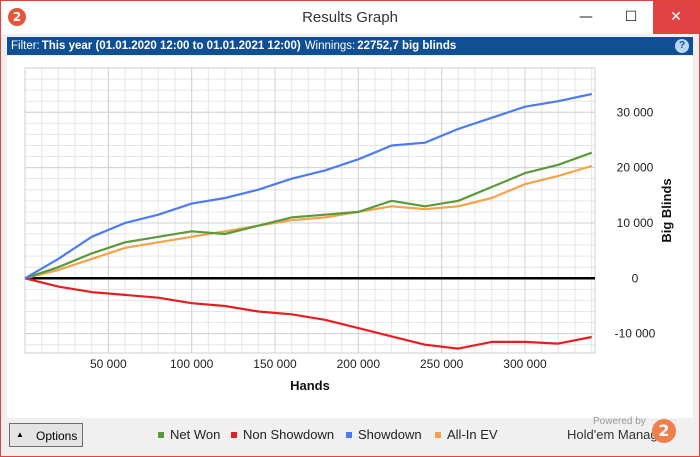 This screenshot has height=457, width=700. Describe the element at coordinates (407, 46) in the screenshot. I see `winnings-value: 22752,7 big blinds` at that location.